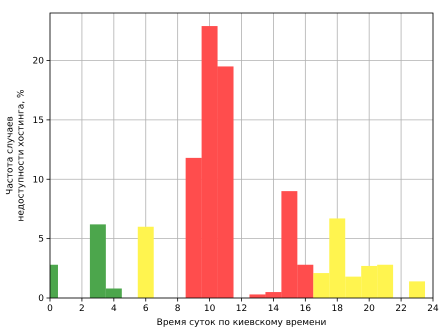  Describe the element at coordinates (241, 323) in the screenshot. I see `x-axis-title: Время суток по киевскому времени` at that location.